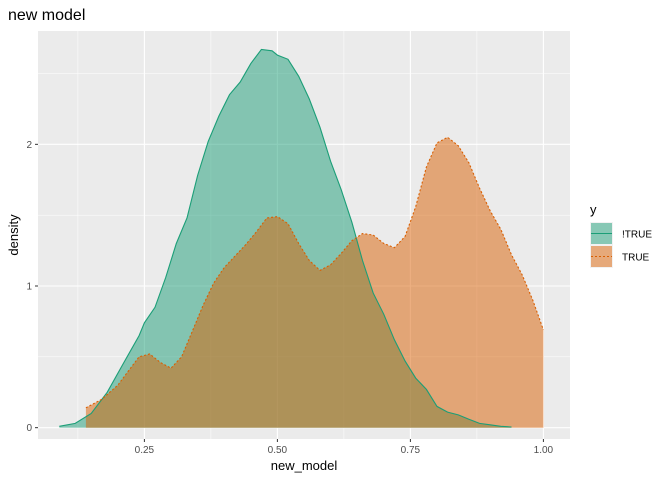 This screenshot has width=672, height=480. What do you see at coordinates (145, 450) in the screenshot?
I see `x-tick-label: 0.25` at bounding box center [145, 450].